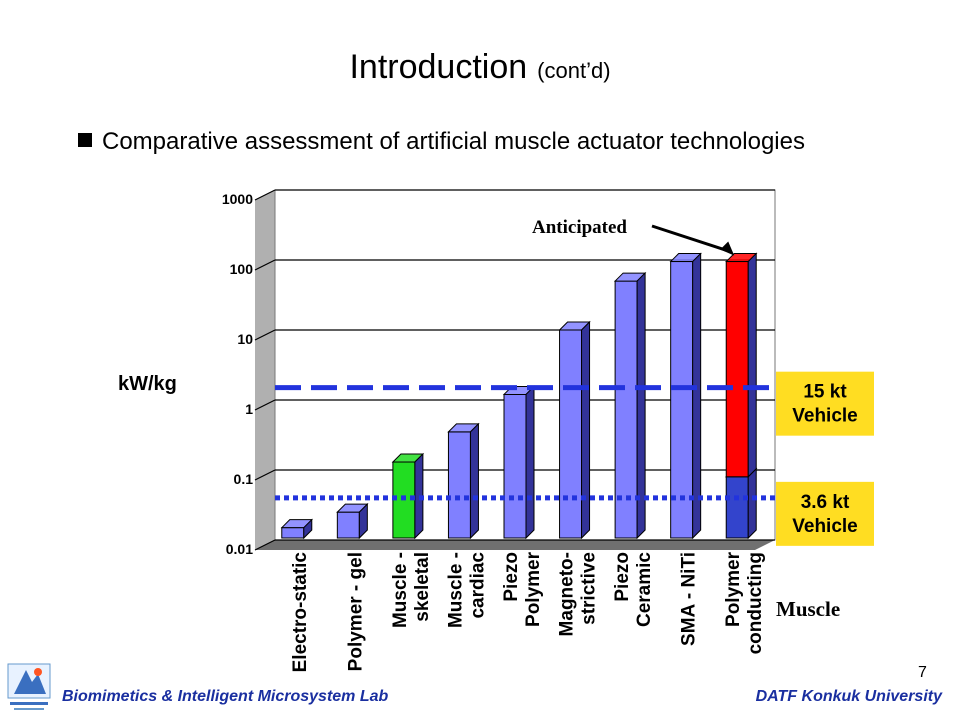  I want to click on x-tick-label: Electro-static, so click(300, 612).